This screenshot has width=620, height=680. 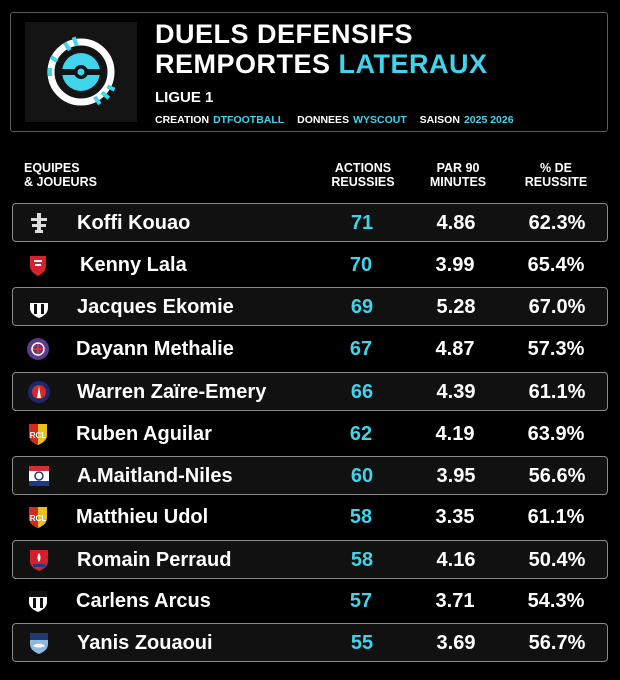 What do you see at coordinates (455, 434) in the screenshot?
I see `per90-value: 4.19` at bounding box center [455, 434].